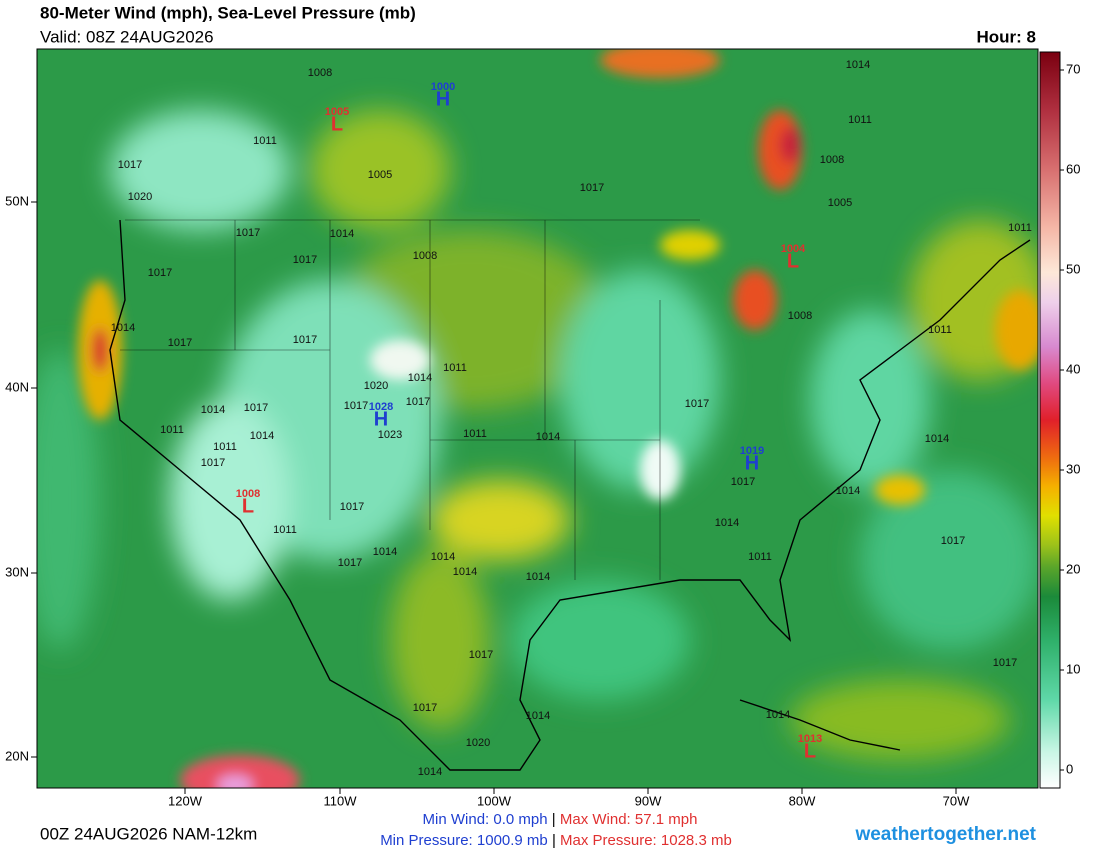 This screenshot has width=1100, height=850. I want to click on colorbar-label: 40, so click(1073, 368).